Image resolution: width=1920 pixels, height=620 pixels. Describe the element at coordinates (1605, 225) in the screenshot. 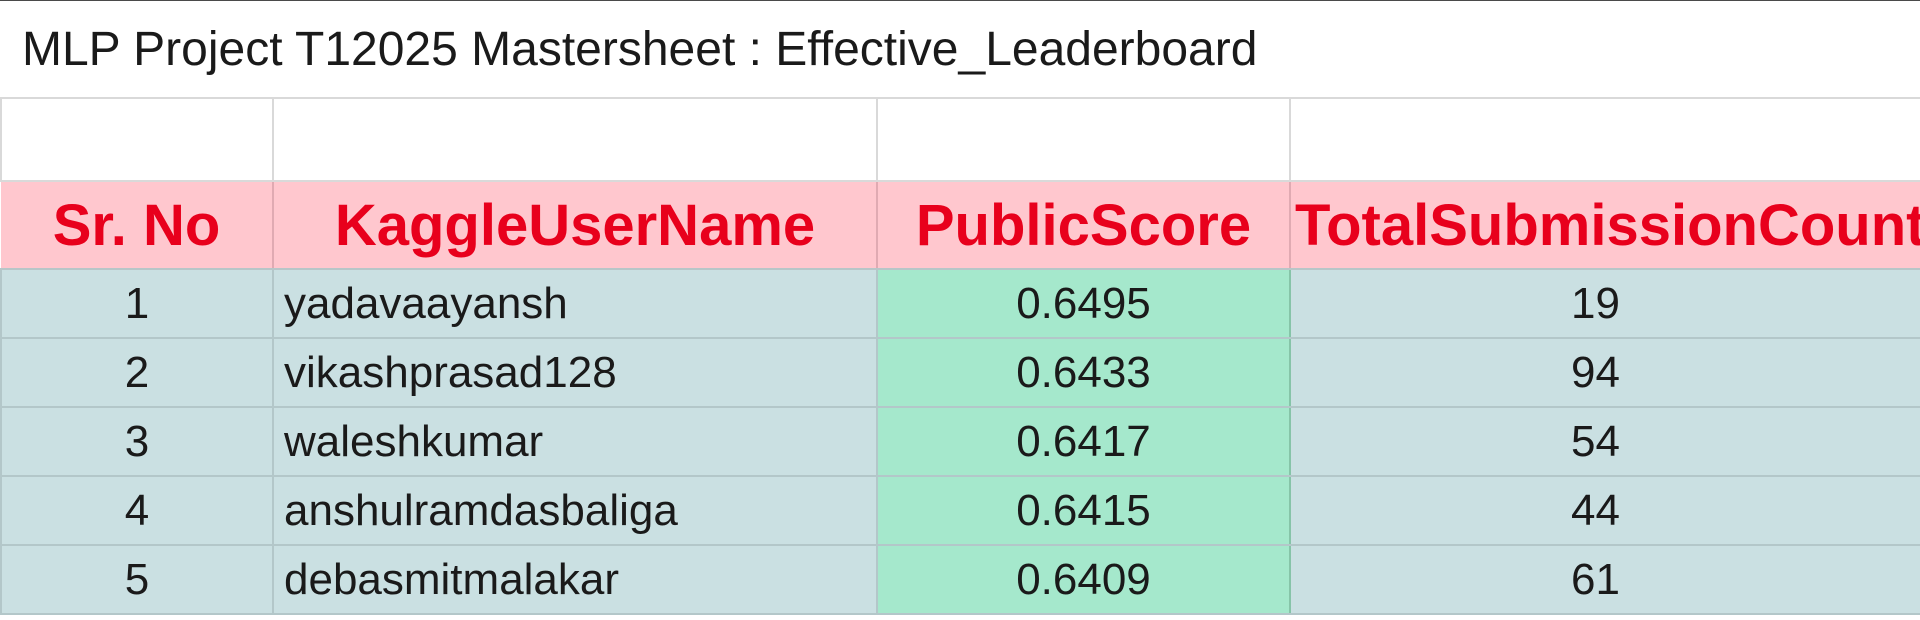

I see `column-header-total-submission-count: TotalSubmissionCount` at that location.